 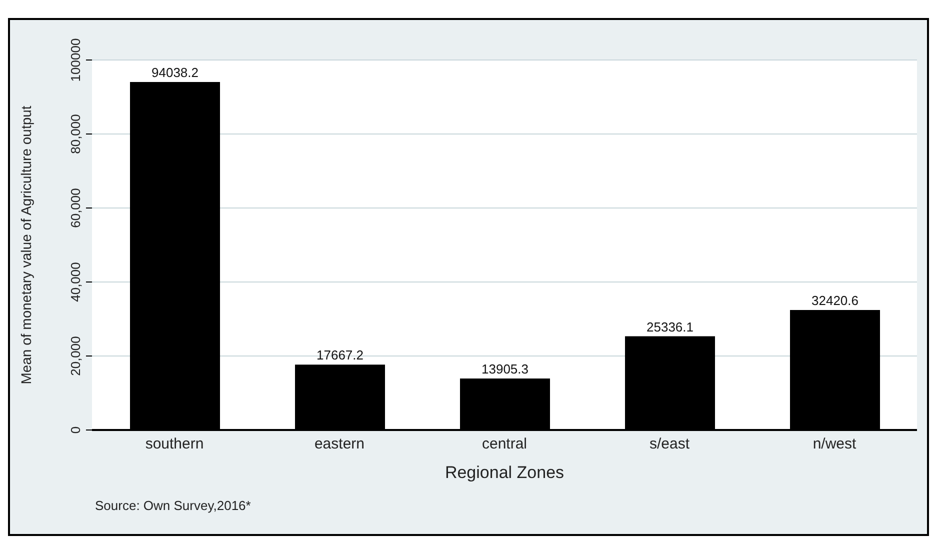 I want to click on y-tick-label: 20,000, so click(x=75, y=356).